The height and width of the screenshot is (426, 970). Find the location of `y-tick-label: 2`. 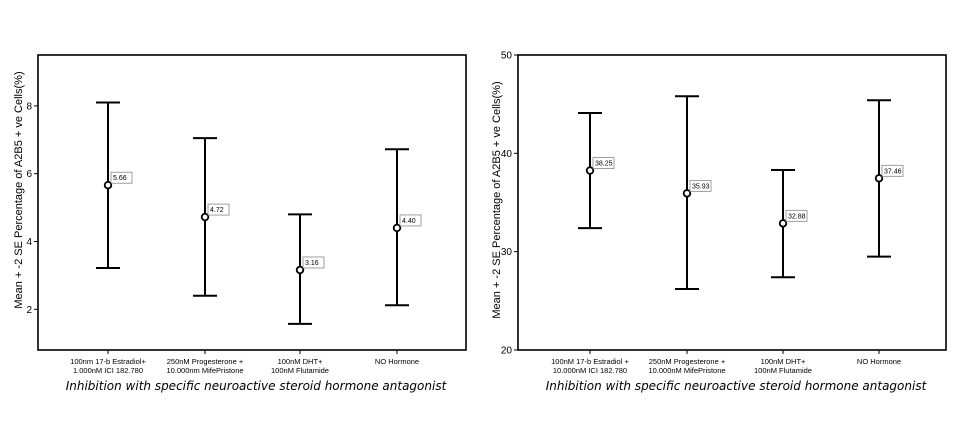

y-tick-label: 2 is located at coordinates (29, 310).